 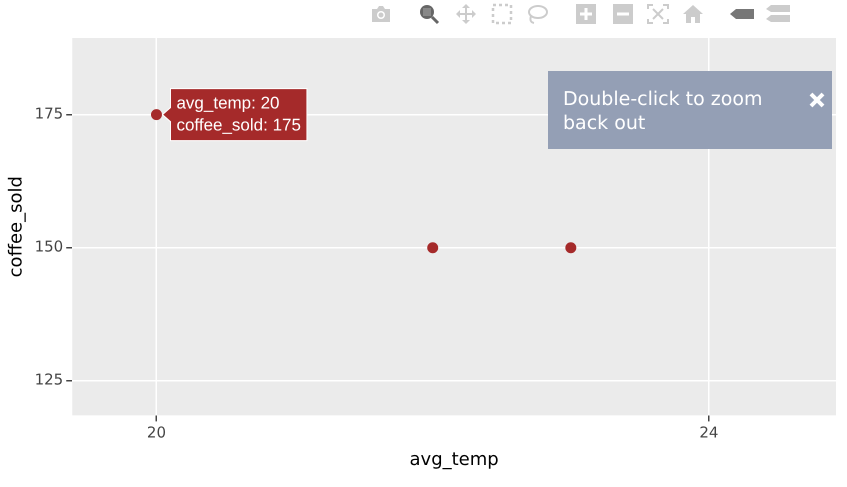 I want to click on y-tick-label: 175, so click(x=49, y=113).